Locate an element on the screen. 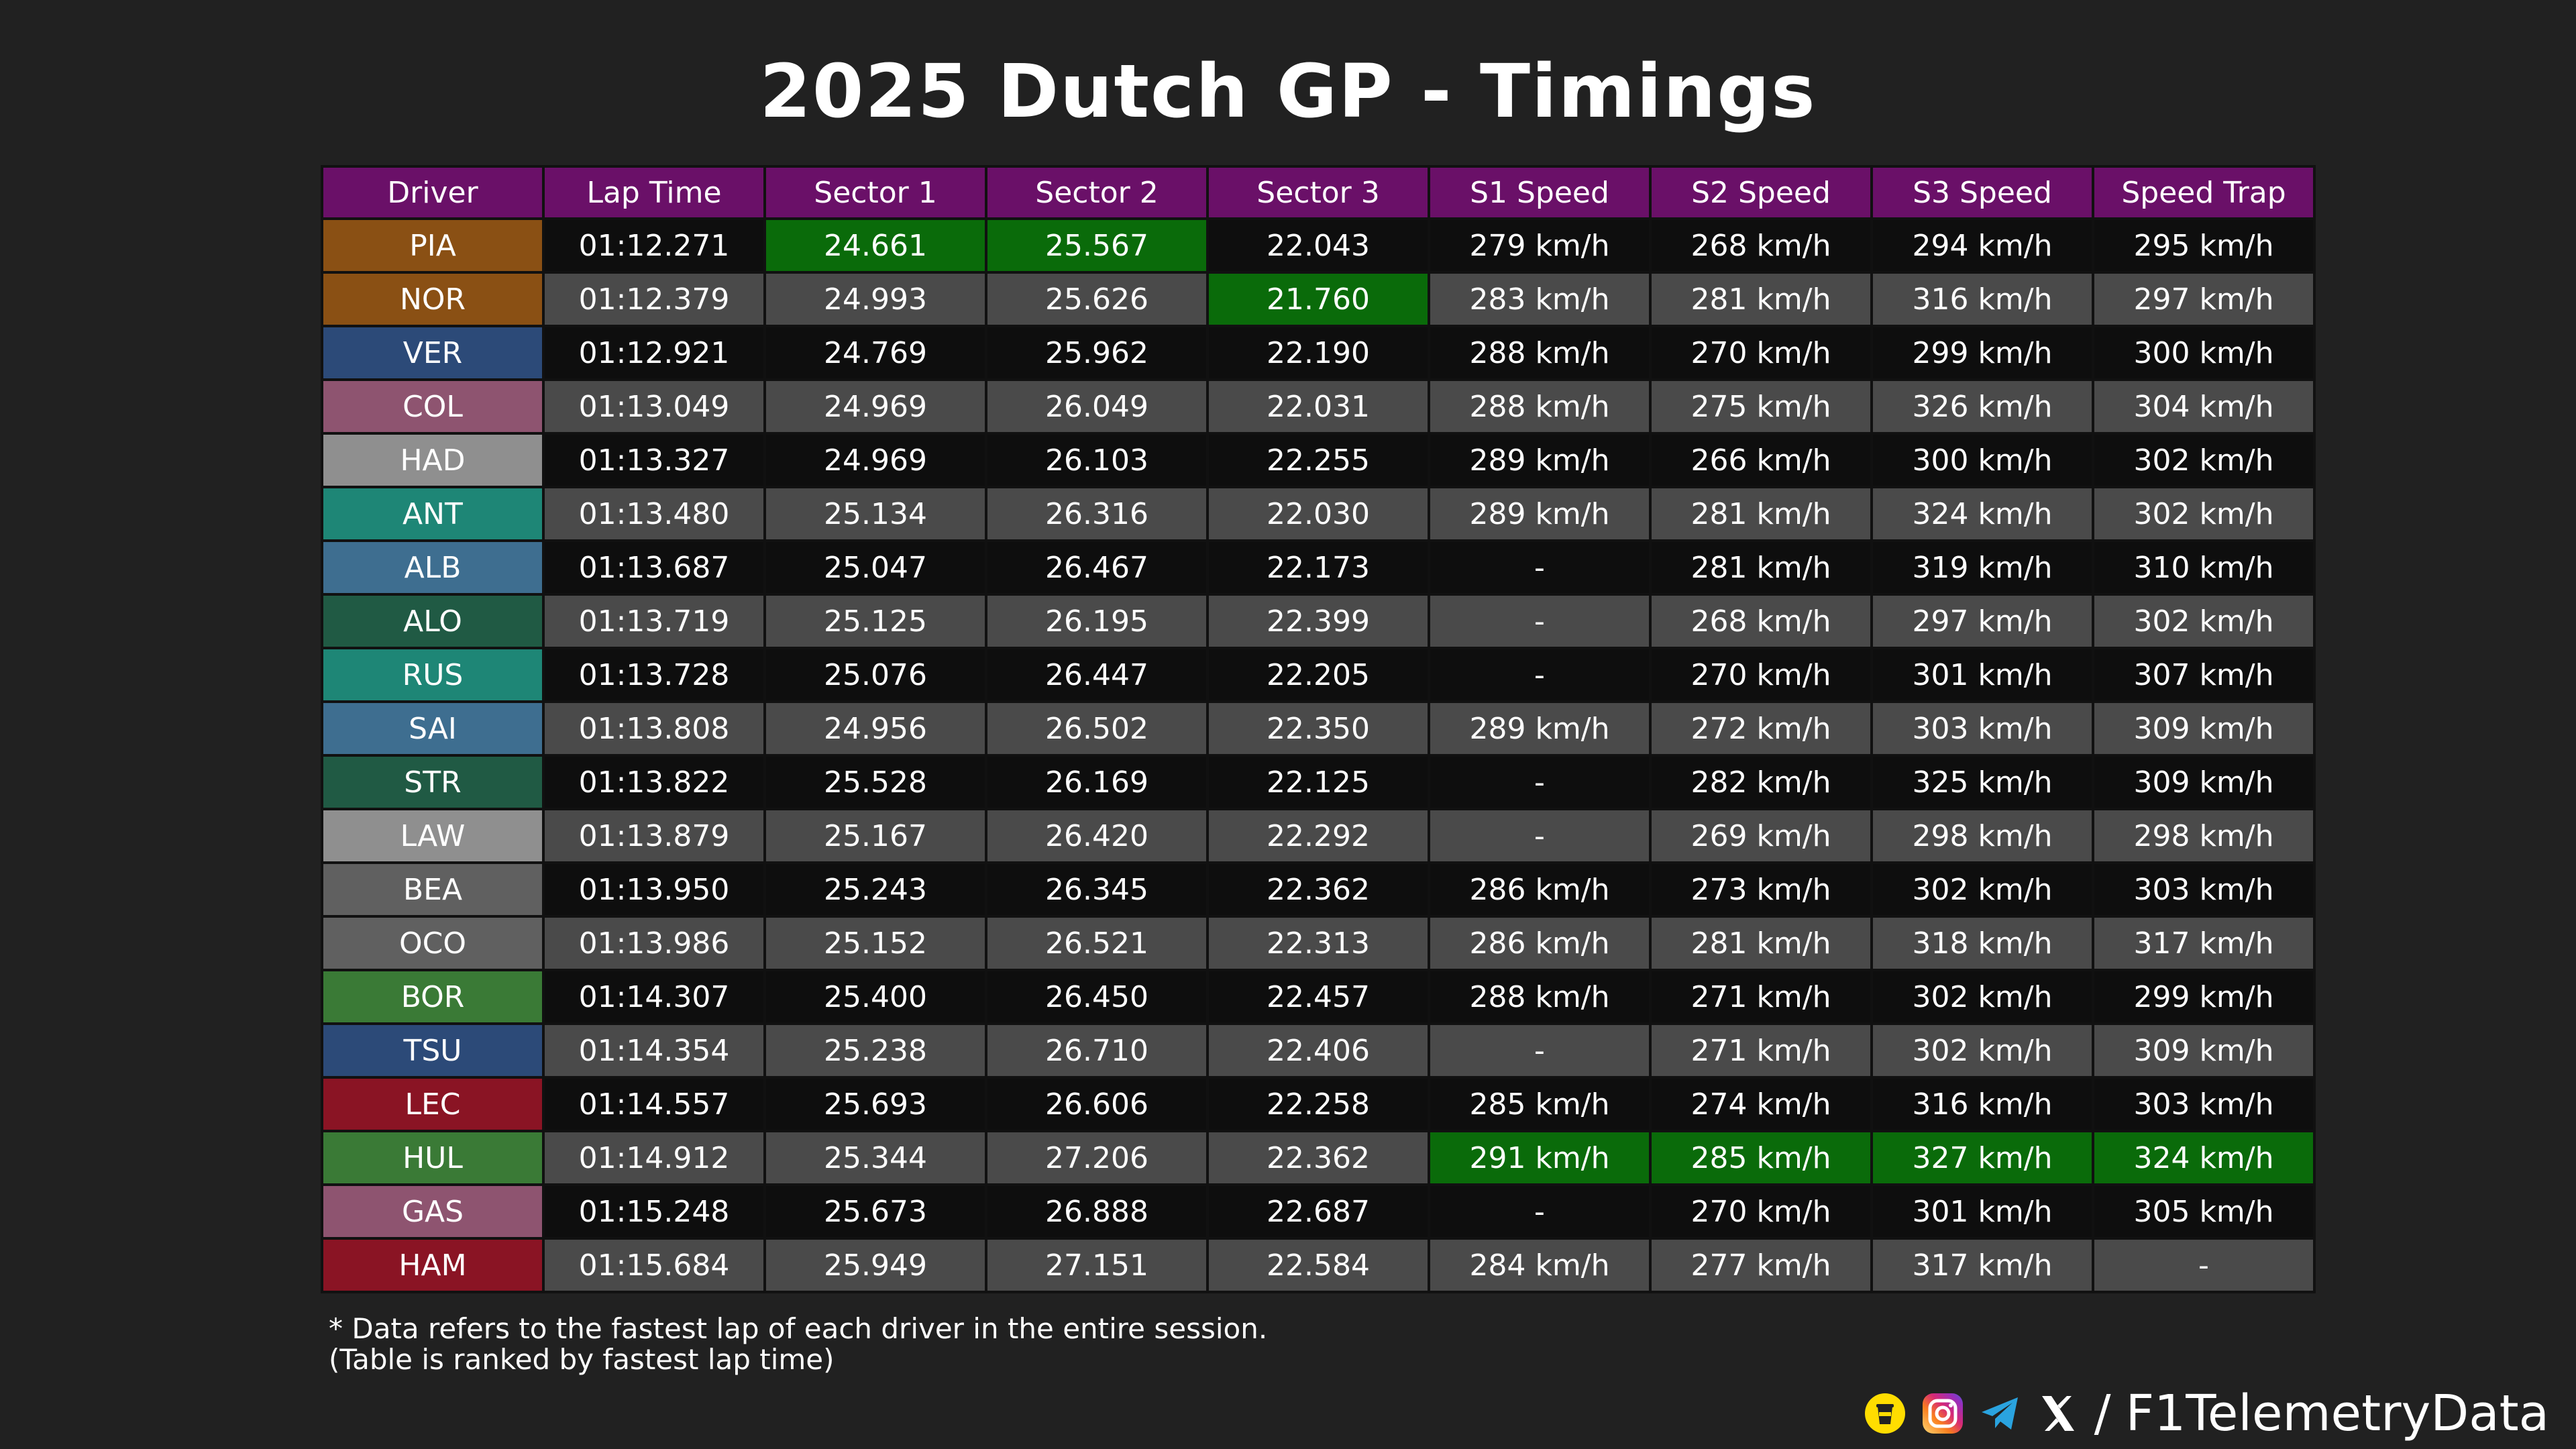  driver-cell: ANT is located at coordinates (432, 513).